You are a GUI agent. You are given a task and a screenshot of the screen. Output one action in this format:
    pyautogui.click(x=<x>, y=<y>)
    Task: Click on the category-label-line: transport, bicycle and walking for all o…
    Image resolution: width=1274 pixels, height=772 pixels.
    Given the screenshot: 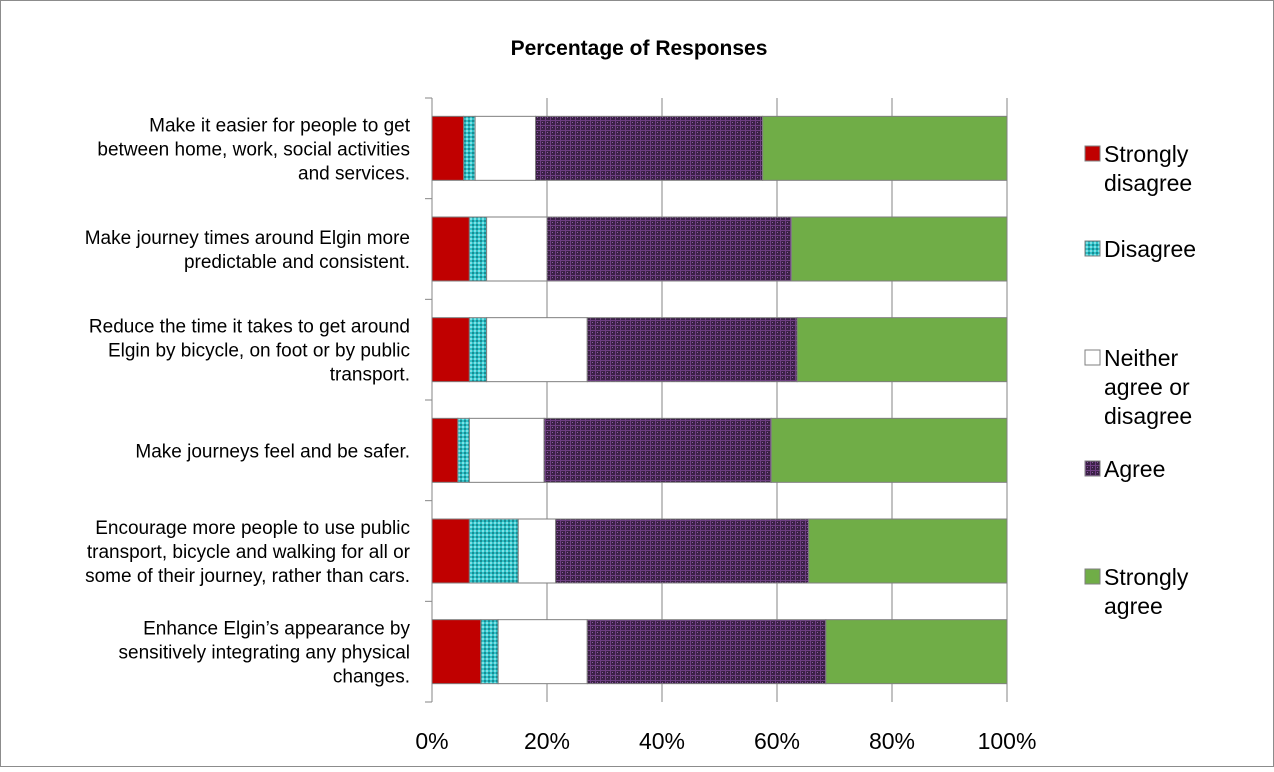 What is the action you would take?
    pyautogui.click(x=249, y=552)
    